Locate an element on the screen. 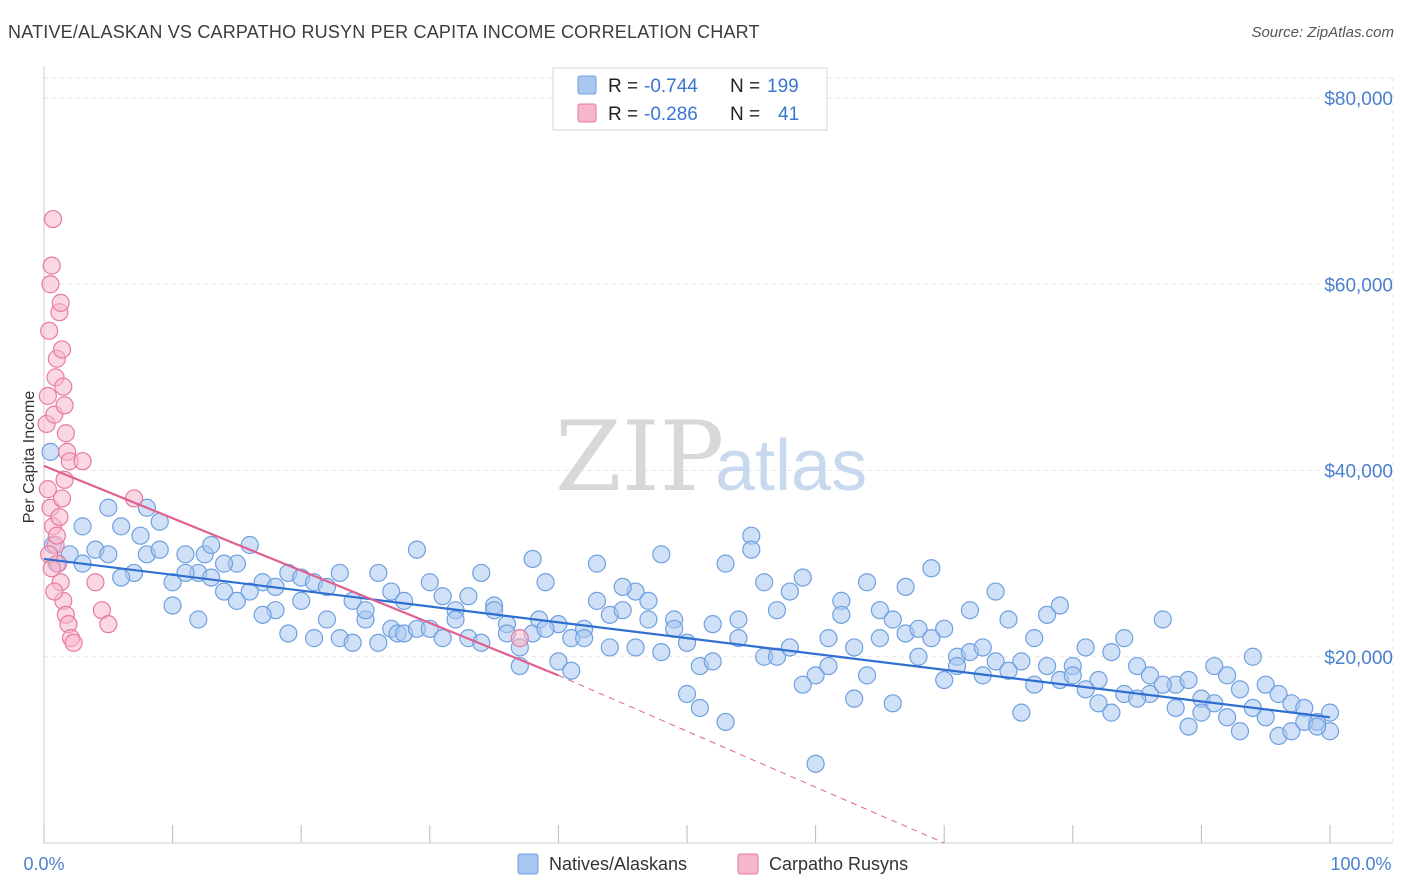 This screenshot has height=892, width=1406. y-tick-label-2: $60,000 is located at coordinates (1358, 285).